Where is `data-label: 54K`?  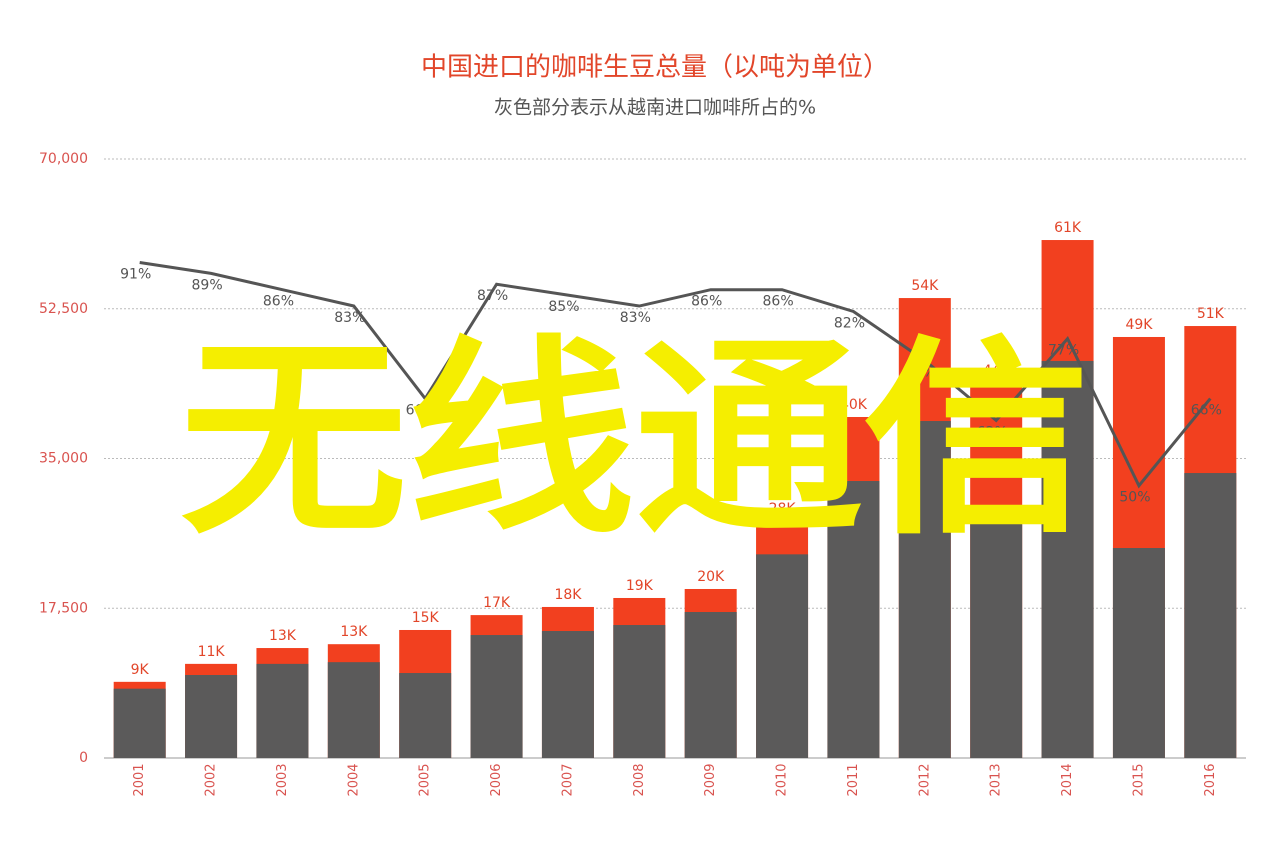
data-label: 54K is located at coordinates (925, 286).